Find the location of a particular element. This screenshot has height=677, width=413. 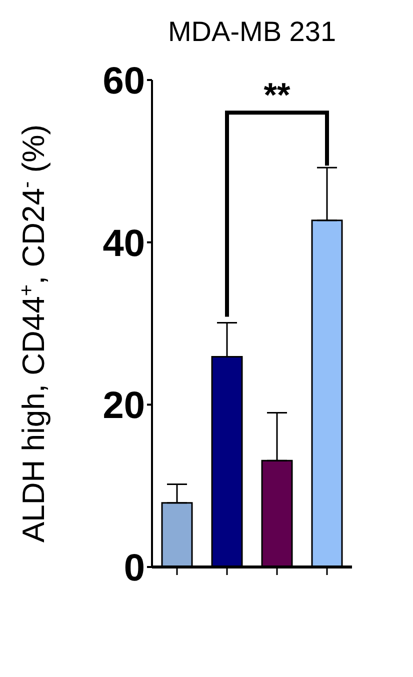

y-tick-label: 60 is located at coordinates (123, 81).